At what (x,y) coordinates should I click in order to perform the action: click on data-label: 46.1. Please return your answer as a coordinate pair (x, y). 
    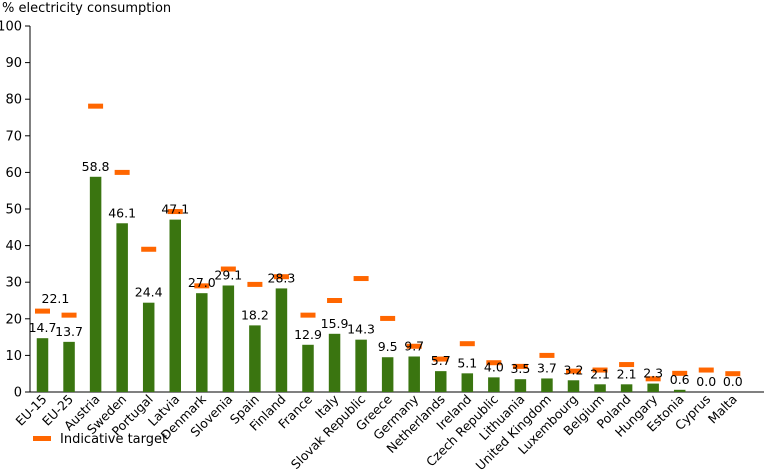
    Looking at the image, I should click on (122, 212).